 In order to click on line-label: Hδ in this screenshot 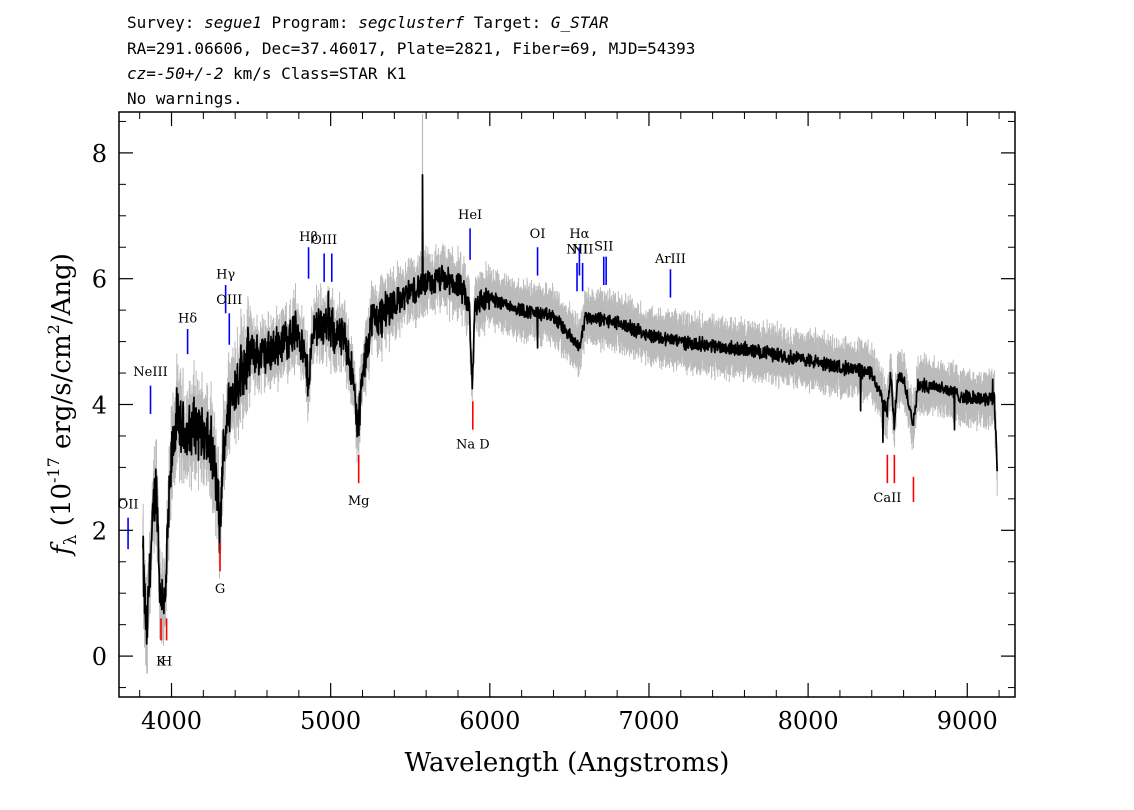, I will do `click(187, 319)`.